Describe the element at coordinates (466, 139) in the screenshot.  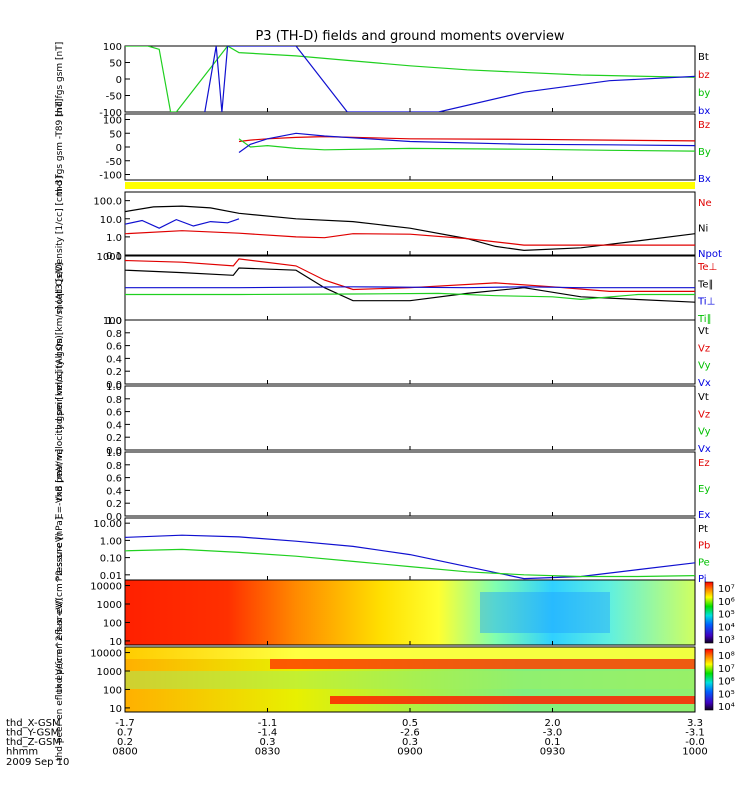
I see `series-line-Bz` at that location.